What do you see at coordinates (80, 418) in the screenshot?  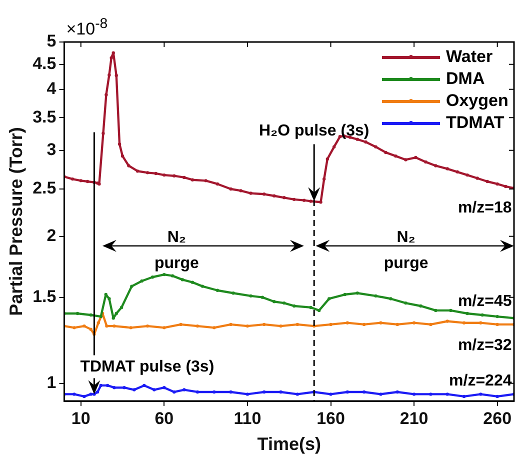 I see `x-tick-label: 10` at bounding box center [80, 418].